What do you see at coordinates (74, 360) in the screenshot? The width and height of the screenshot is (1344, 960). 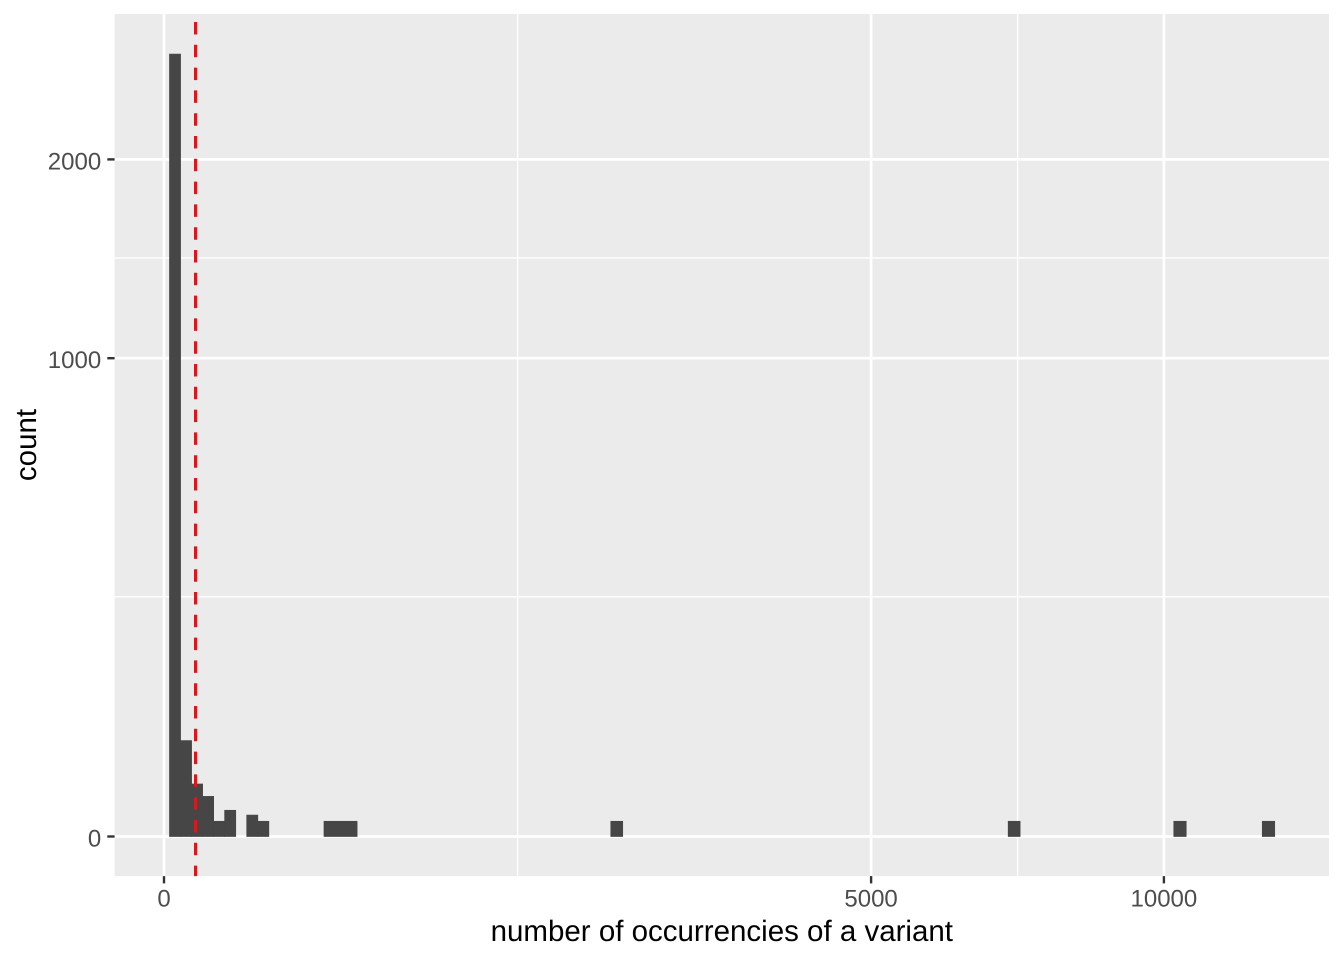 I see `svg-text: 1000` at bounding box center [74, 360].